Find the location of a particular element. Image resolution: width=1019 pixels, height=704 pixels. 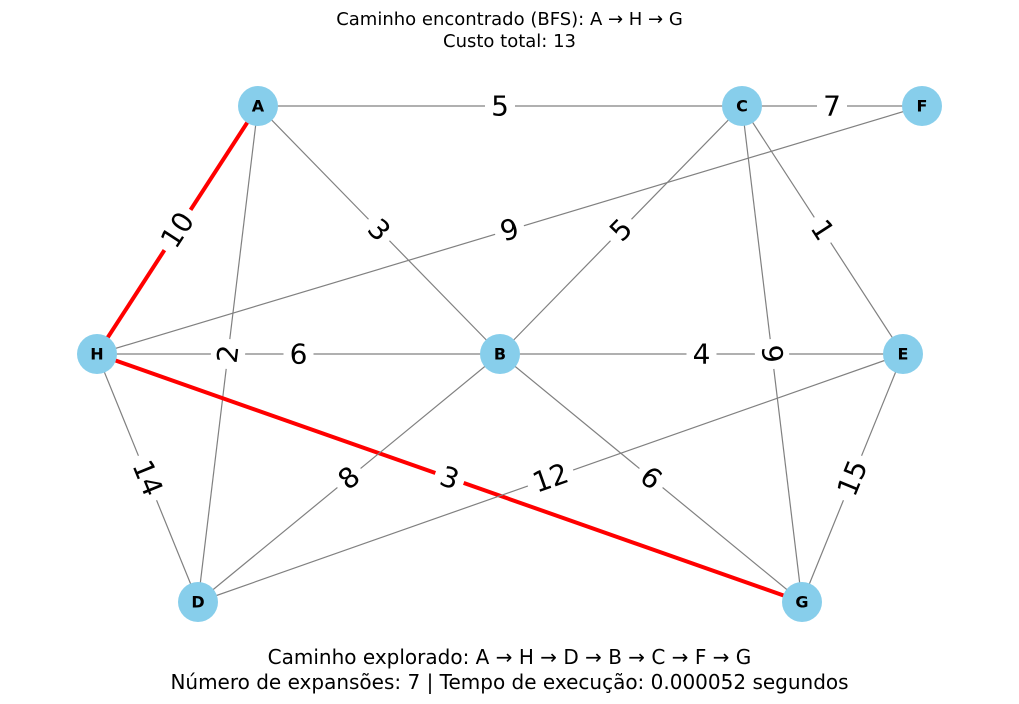

node-label: C is located at coordinates (742, 106).